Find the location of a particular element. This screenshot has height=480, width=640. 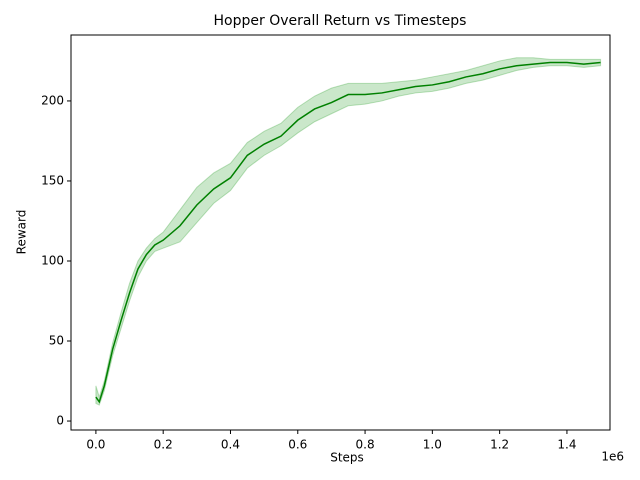

x-tick-label: 0.4 is located at coordinates (230, 445).